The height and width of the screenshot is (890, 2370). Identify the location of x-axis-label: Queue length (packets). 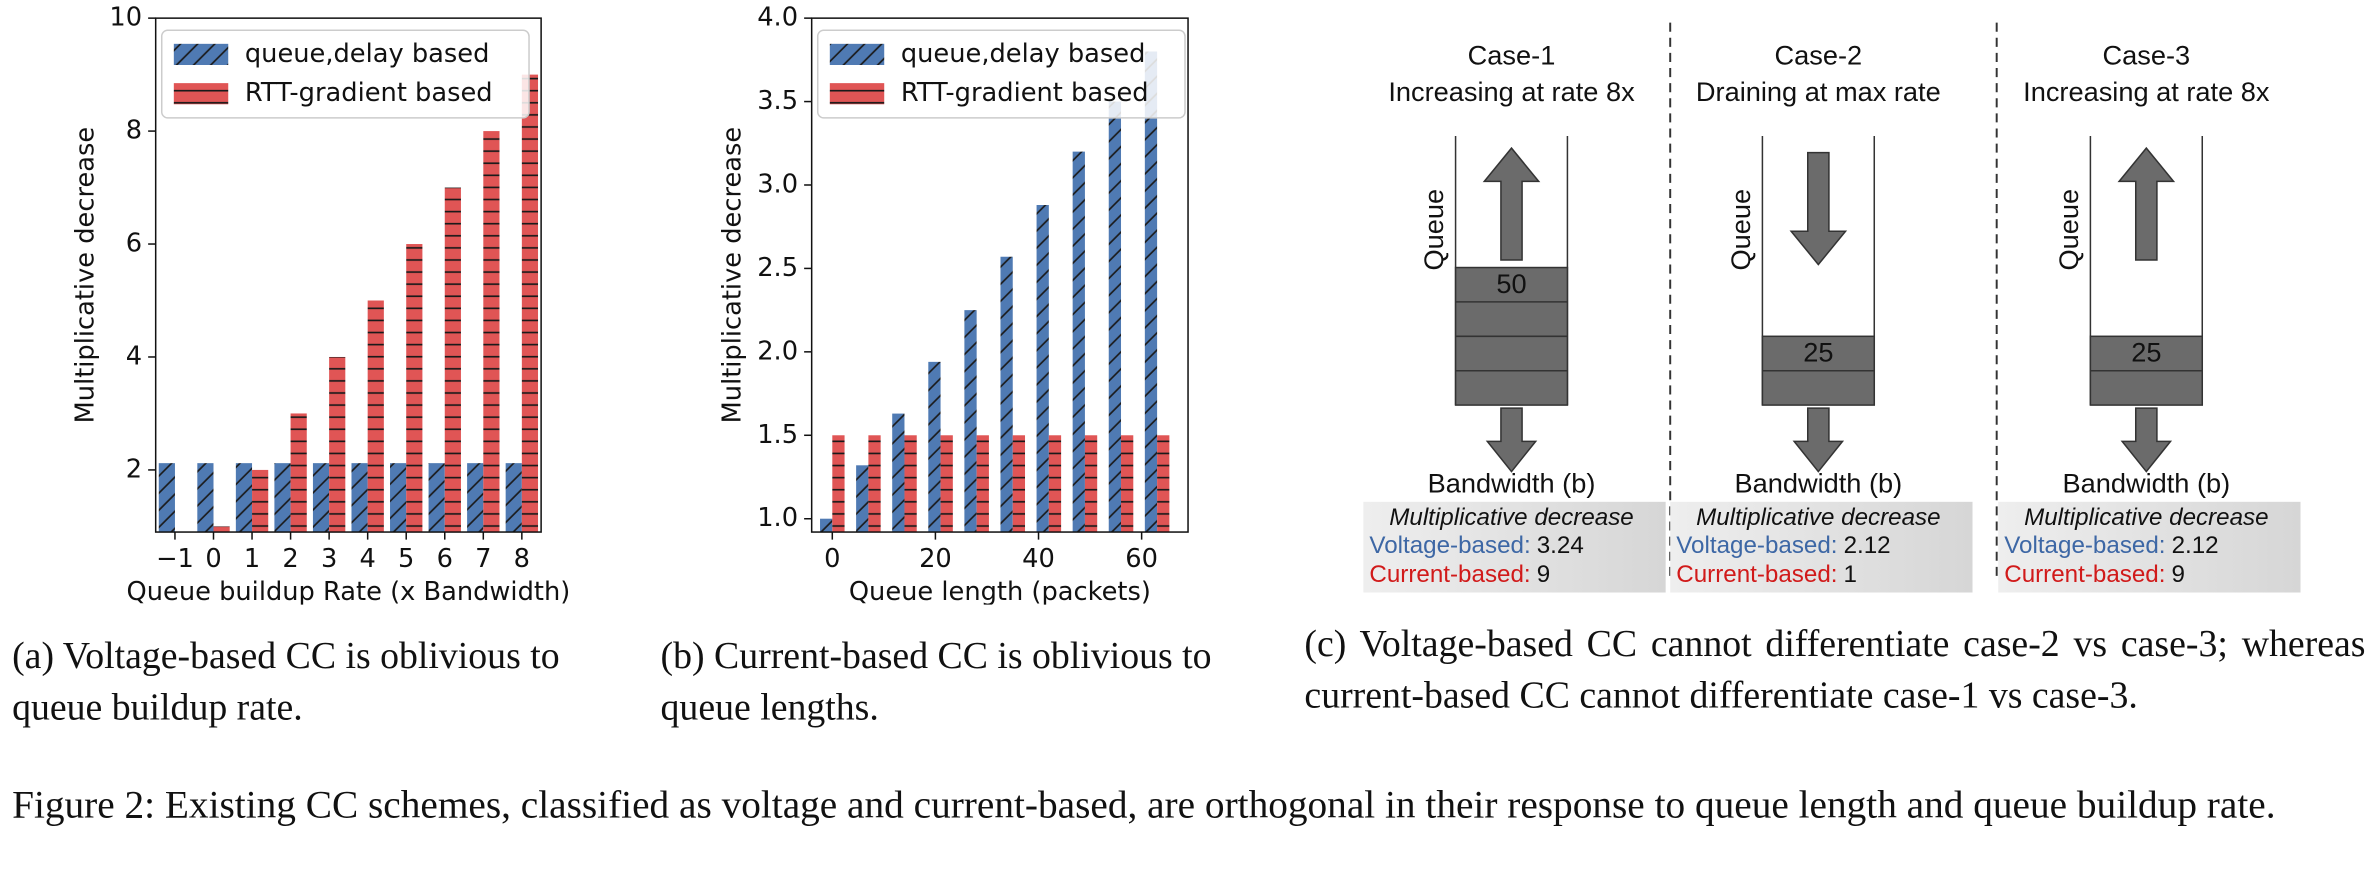
(1000, 591).